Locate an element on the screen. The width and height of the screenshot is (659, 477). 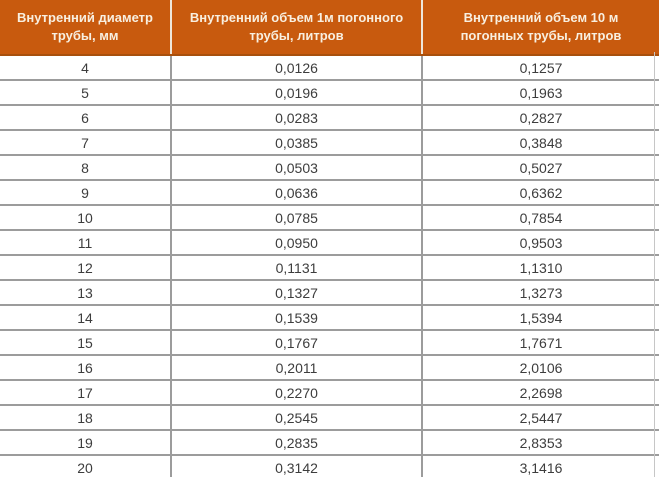
table-cell: 0,9503 is located at coordinates (540, 242).